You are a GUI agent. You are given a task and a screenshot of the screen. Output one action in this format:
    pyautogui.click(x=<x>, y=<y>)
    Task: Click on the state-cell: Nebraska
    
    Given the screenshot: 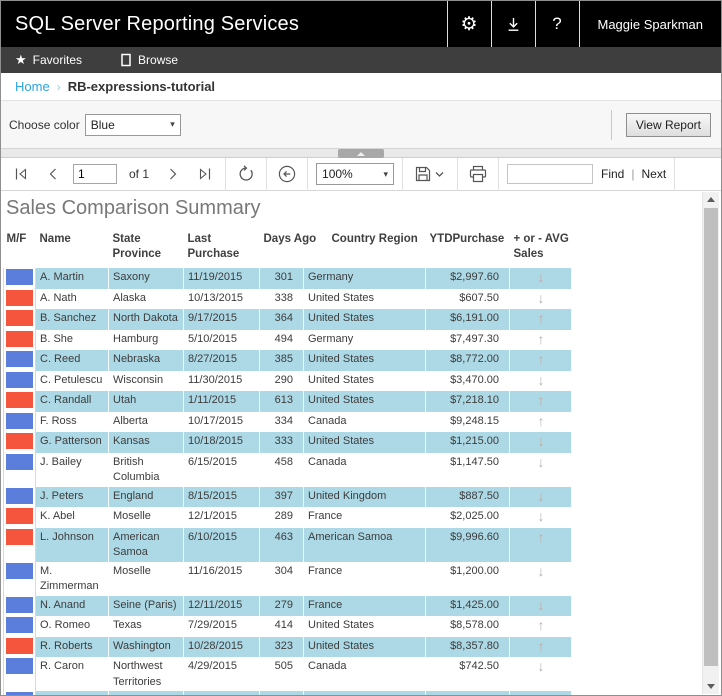 What is the action you would take?
    pyautogui.click(x=146, y=360)
    